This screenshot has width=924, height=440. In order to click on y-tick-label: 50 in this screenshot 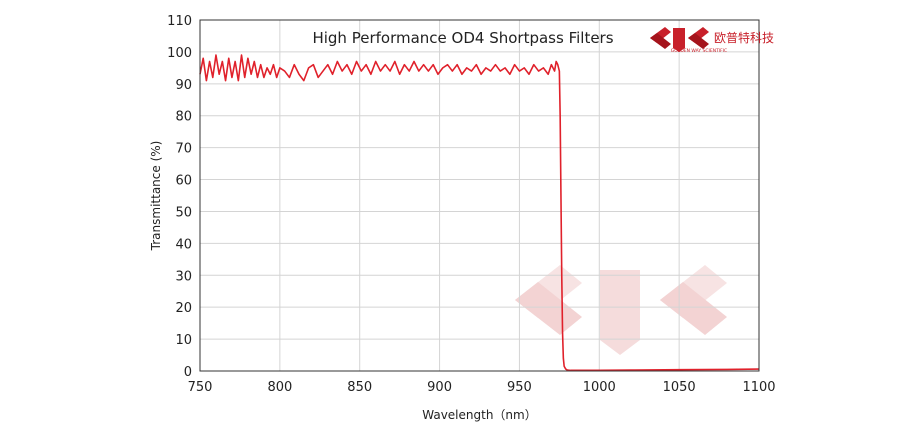, I will do `click(183, 212)`.